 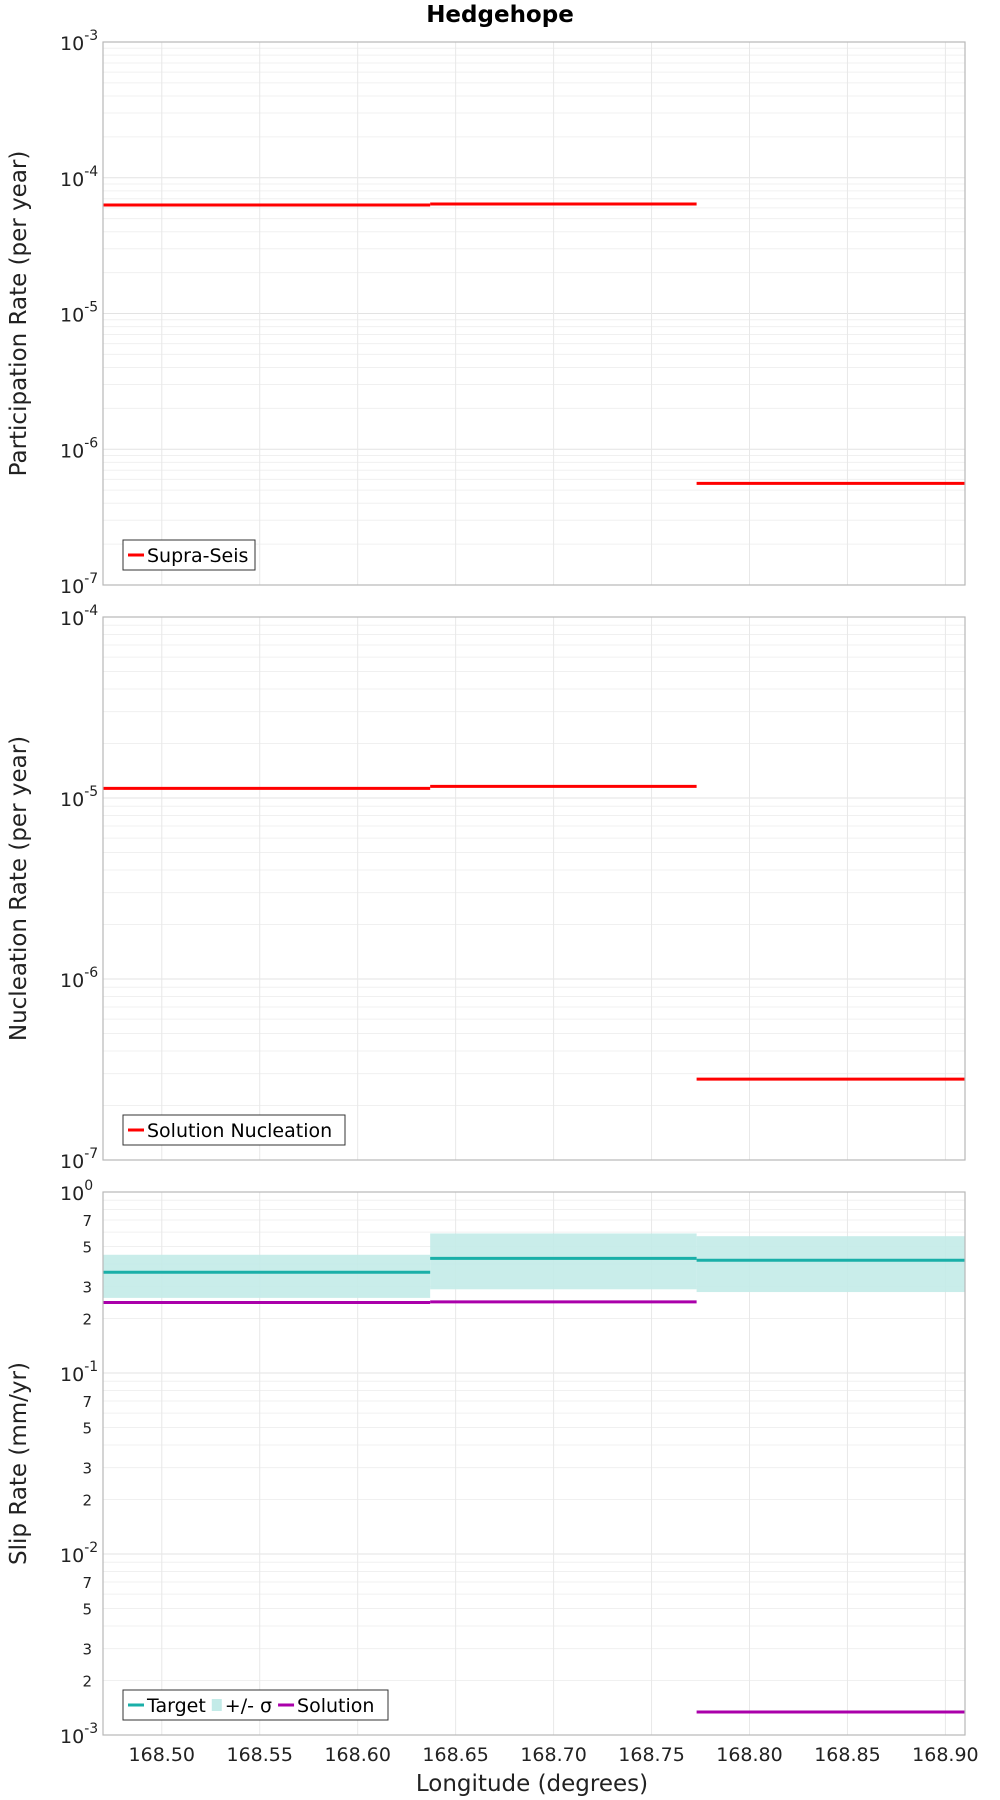 What do you see at coordinates (239, 1131) in the screenshot?
I see `legend-label: Solution Nucleation` at bounding box center [239, 1131].